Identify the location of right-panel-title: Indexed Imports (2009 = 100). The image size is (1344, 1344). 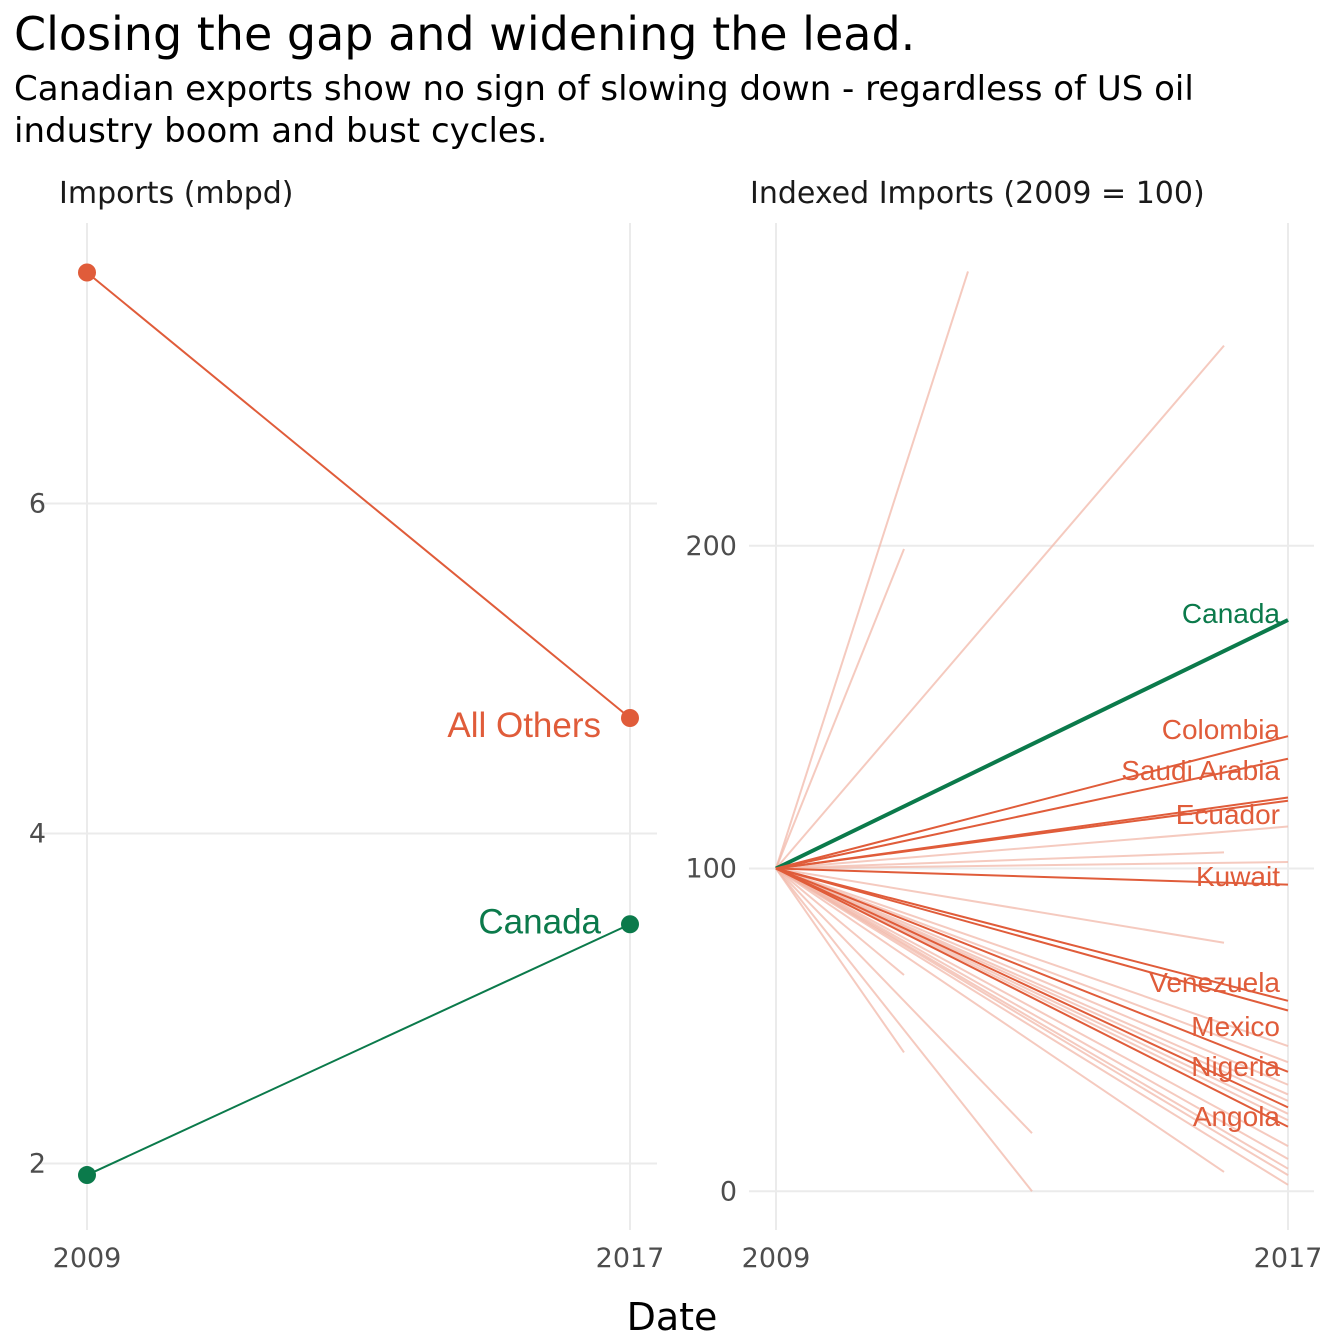
(977, 193).